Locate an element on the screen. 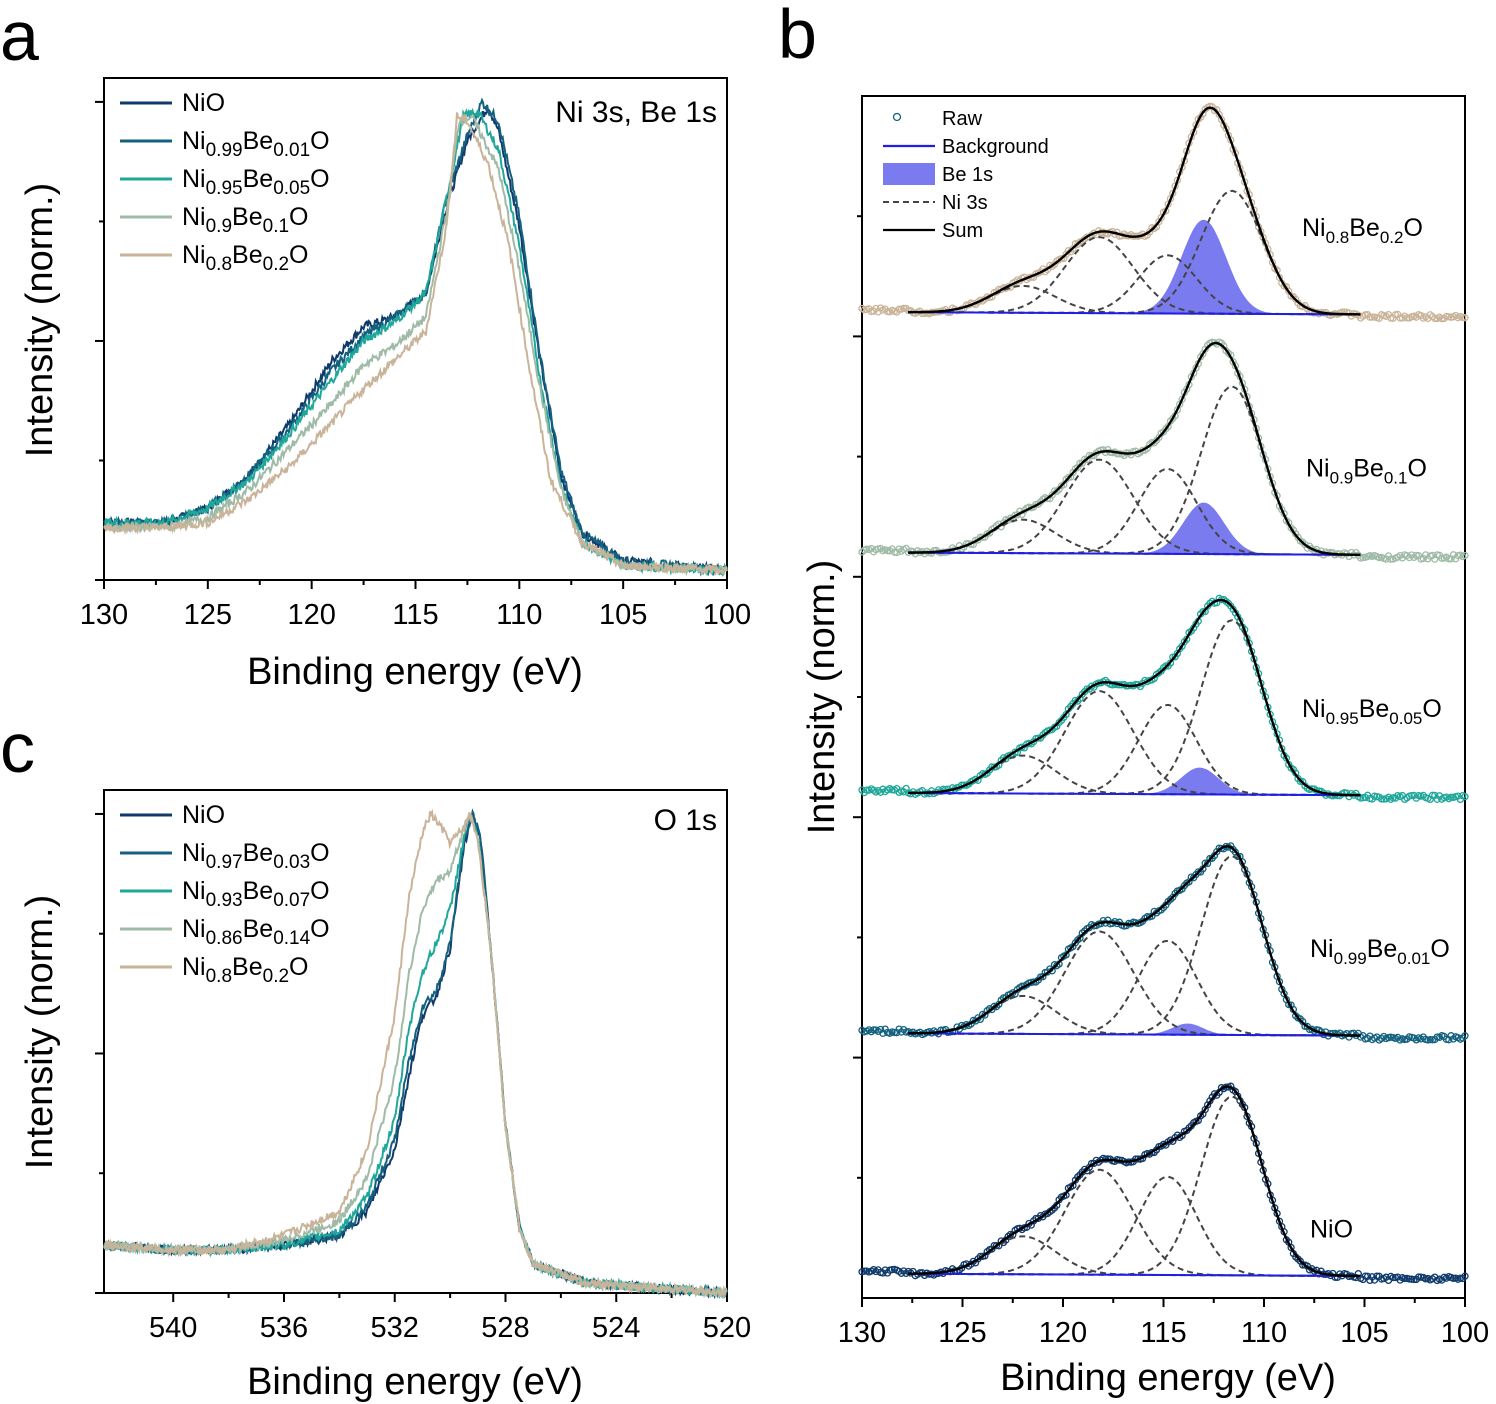  b-spectrum-ni0-8be0-2o: Ni0.8Be0.2O is located at coordinates (1163, 212).